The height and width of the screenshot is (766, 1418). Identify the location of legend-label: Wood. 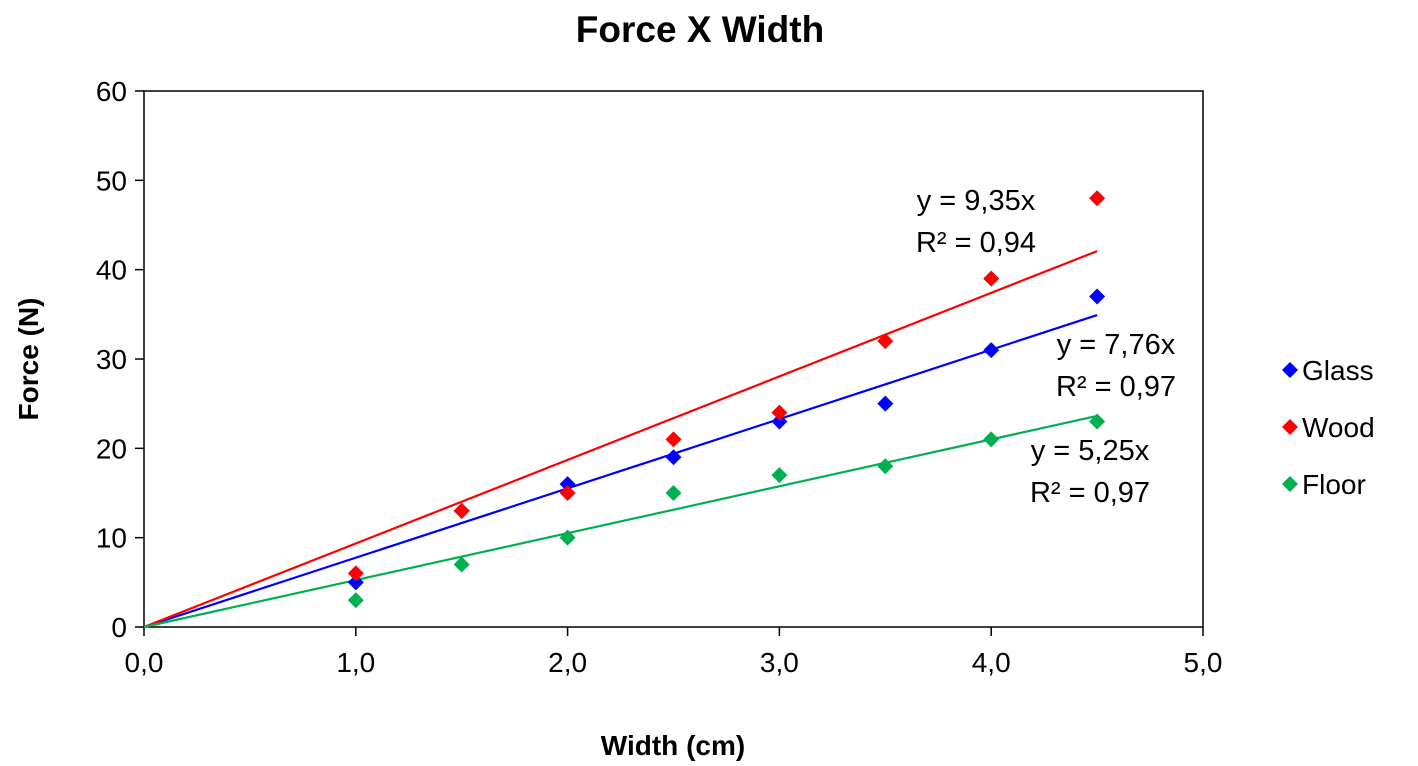
(1338, 427).